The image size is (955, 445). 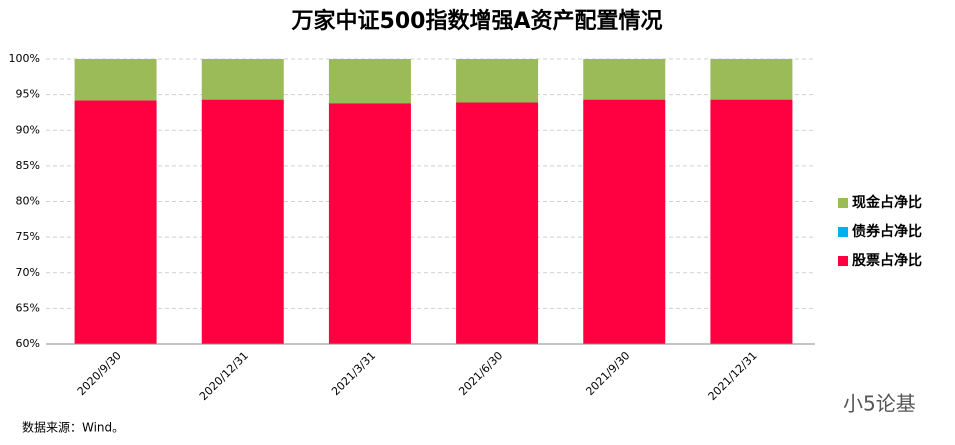 What do you see at coordinates (28, 343) in the screenshot?
I see `y-tick-label: 60%` at bounding box center [28, 343].